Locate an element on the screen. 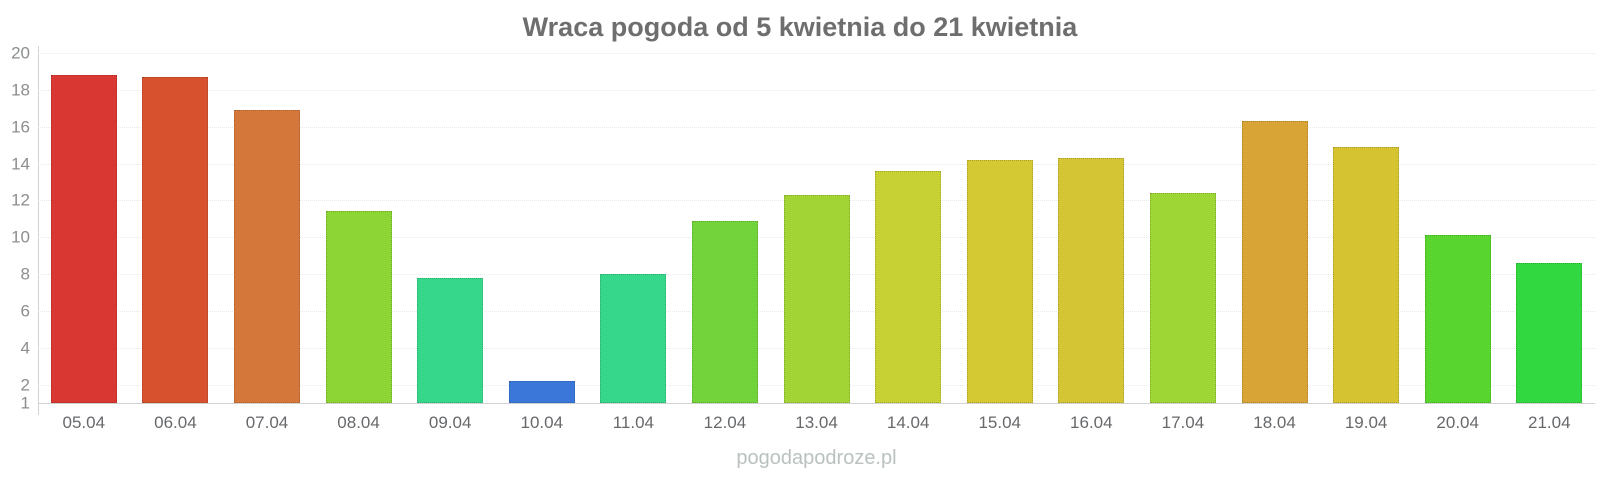  bar-slot: 18.04 is located at coordinates (1275, 242).